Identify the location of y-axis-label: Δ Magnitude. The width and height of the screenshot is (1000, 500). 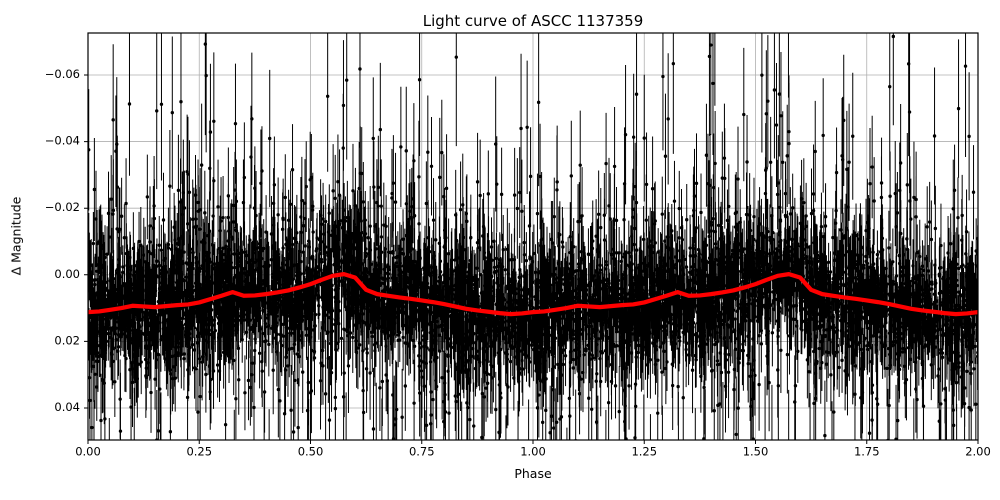
(16, 236).